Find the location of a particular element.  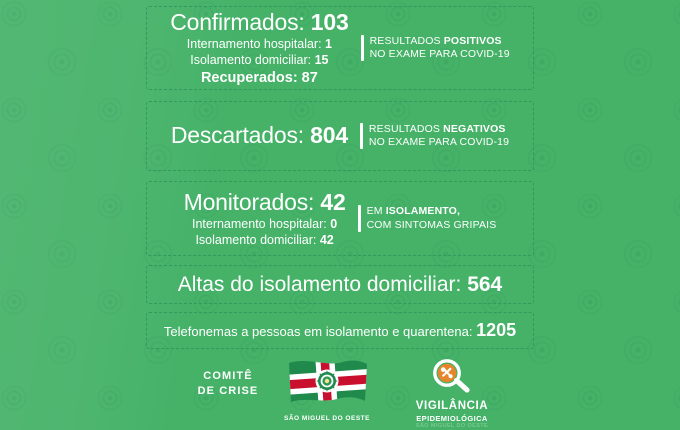

altas-value: 564 is located at coordinates (485, 284).